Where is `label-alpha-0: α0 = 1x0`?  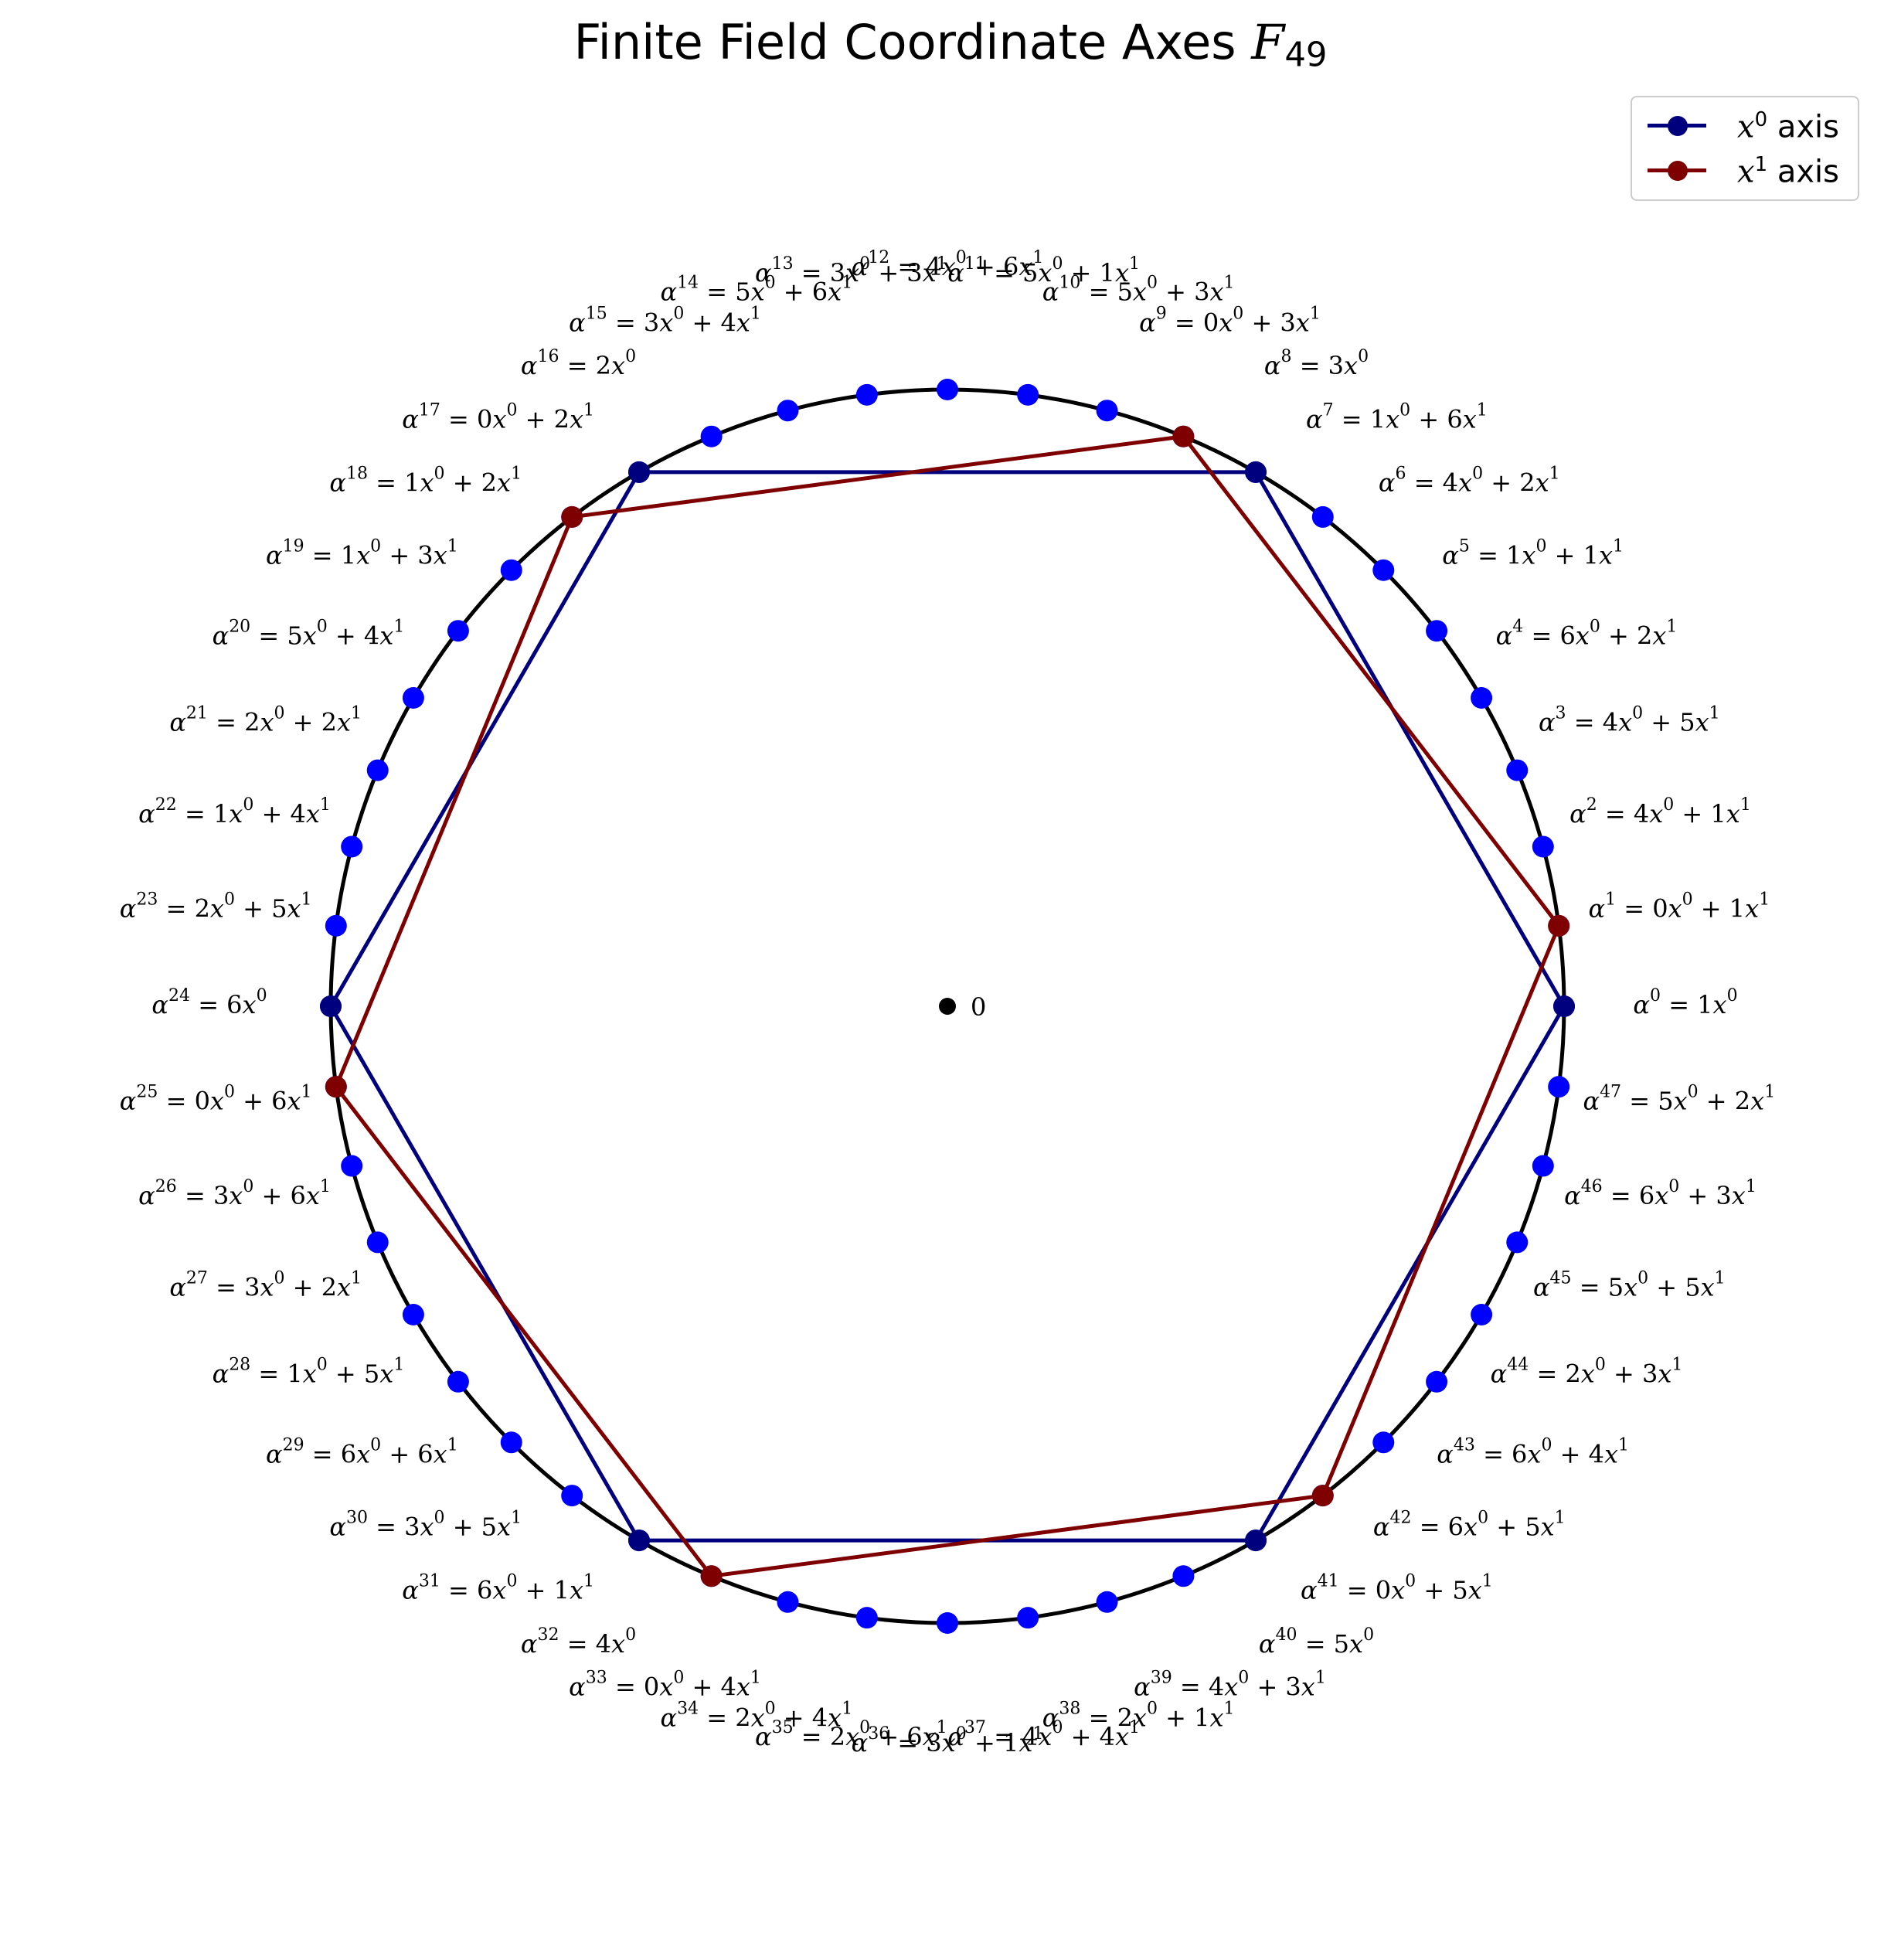
label-alpha-0: α0 = 1x0 is located at coordinates (1685, 1002).